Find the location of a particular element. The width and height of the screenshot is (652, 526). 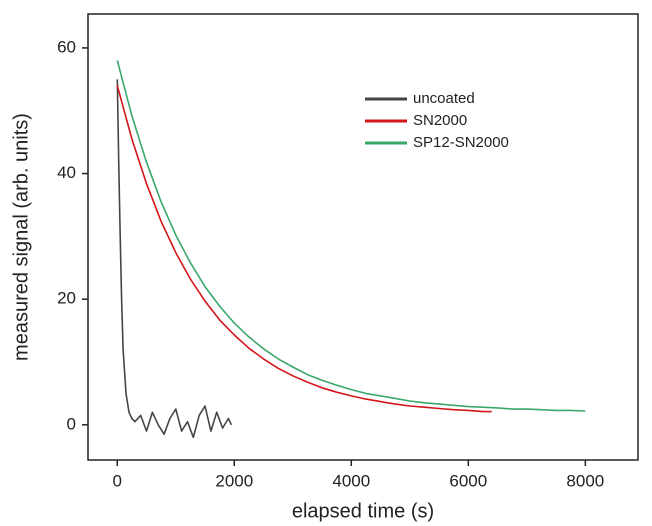

x-tick-label: 8000 is located at coordinates (585, 480).